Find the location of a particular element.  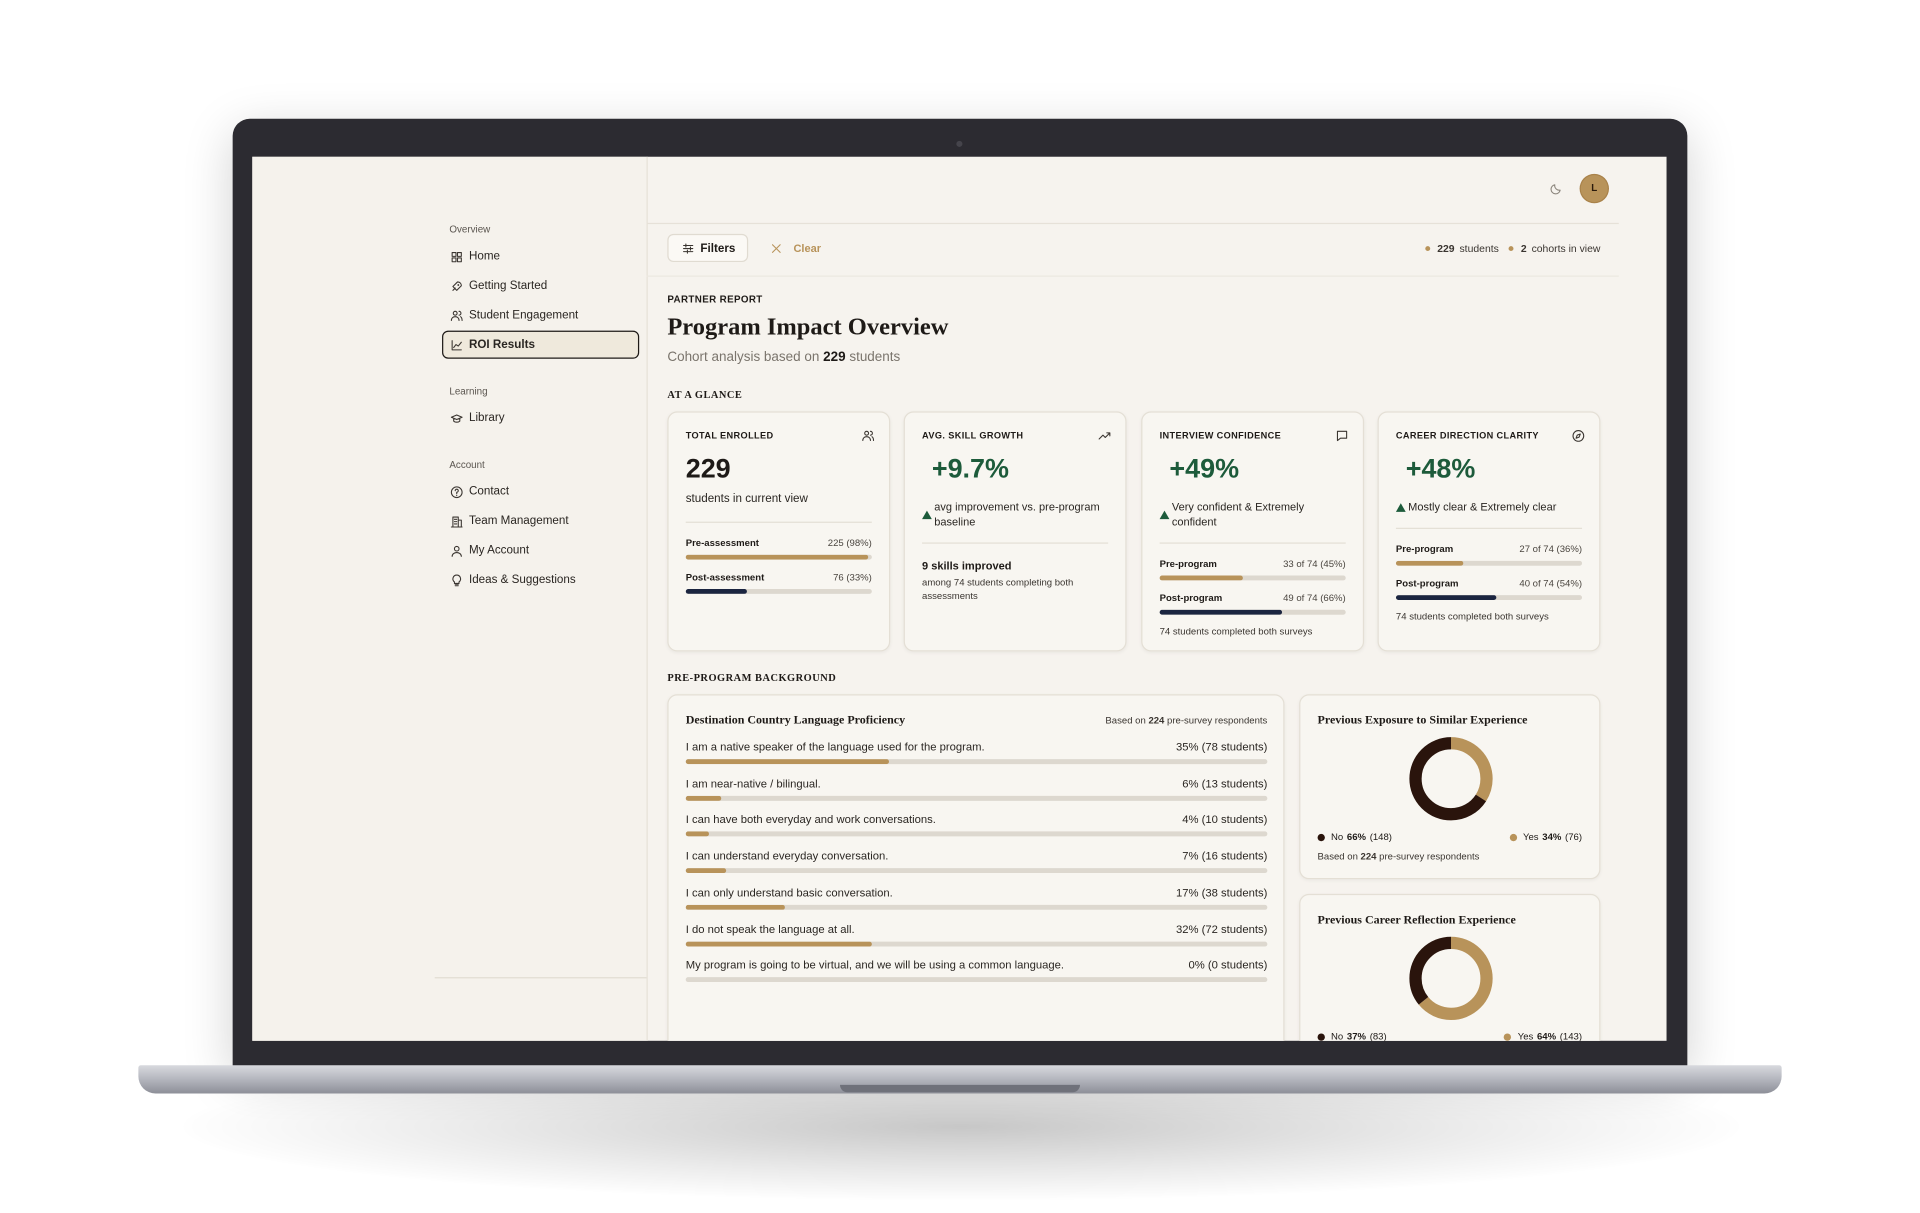

donut-slice is located at coordinates (1451, 978).